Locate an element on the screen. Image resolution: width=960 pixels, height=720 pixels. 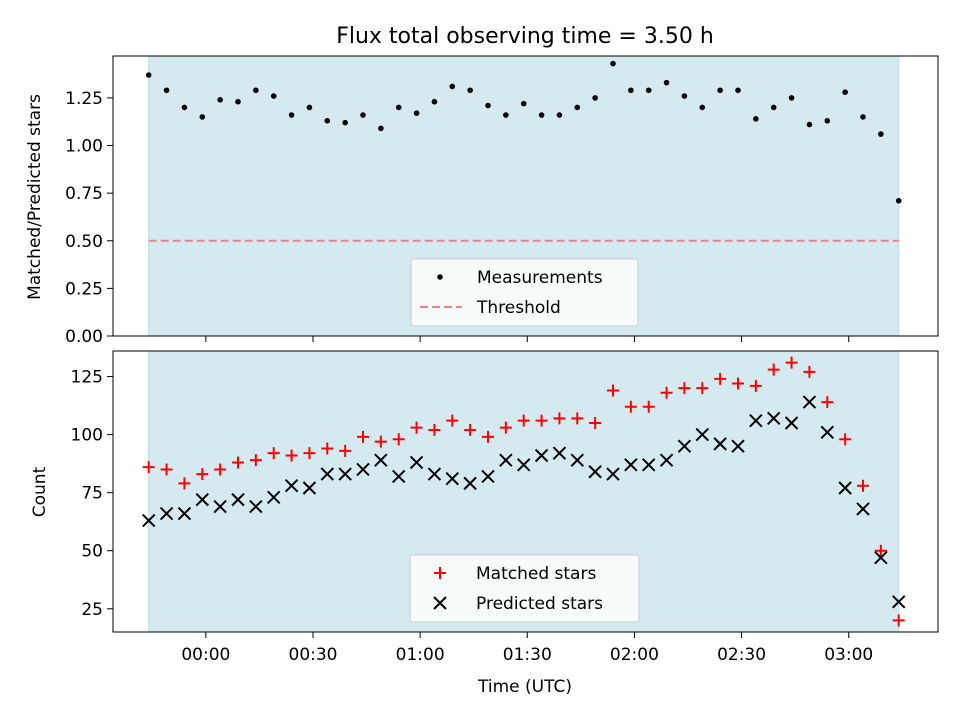
x-tick-label: 02:30 is located at coordinates (741, 655).